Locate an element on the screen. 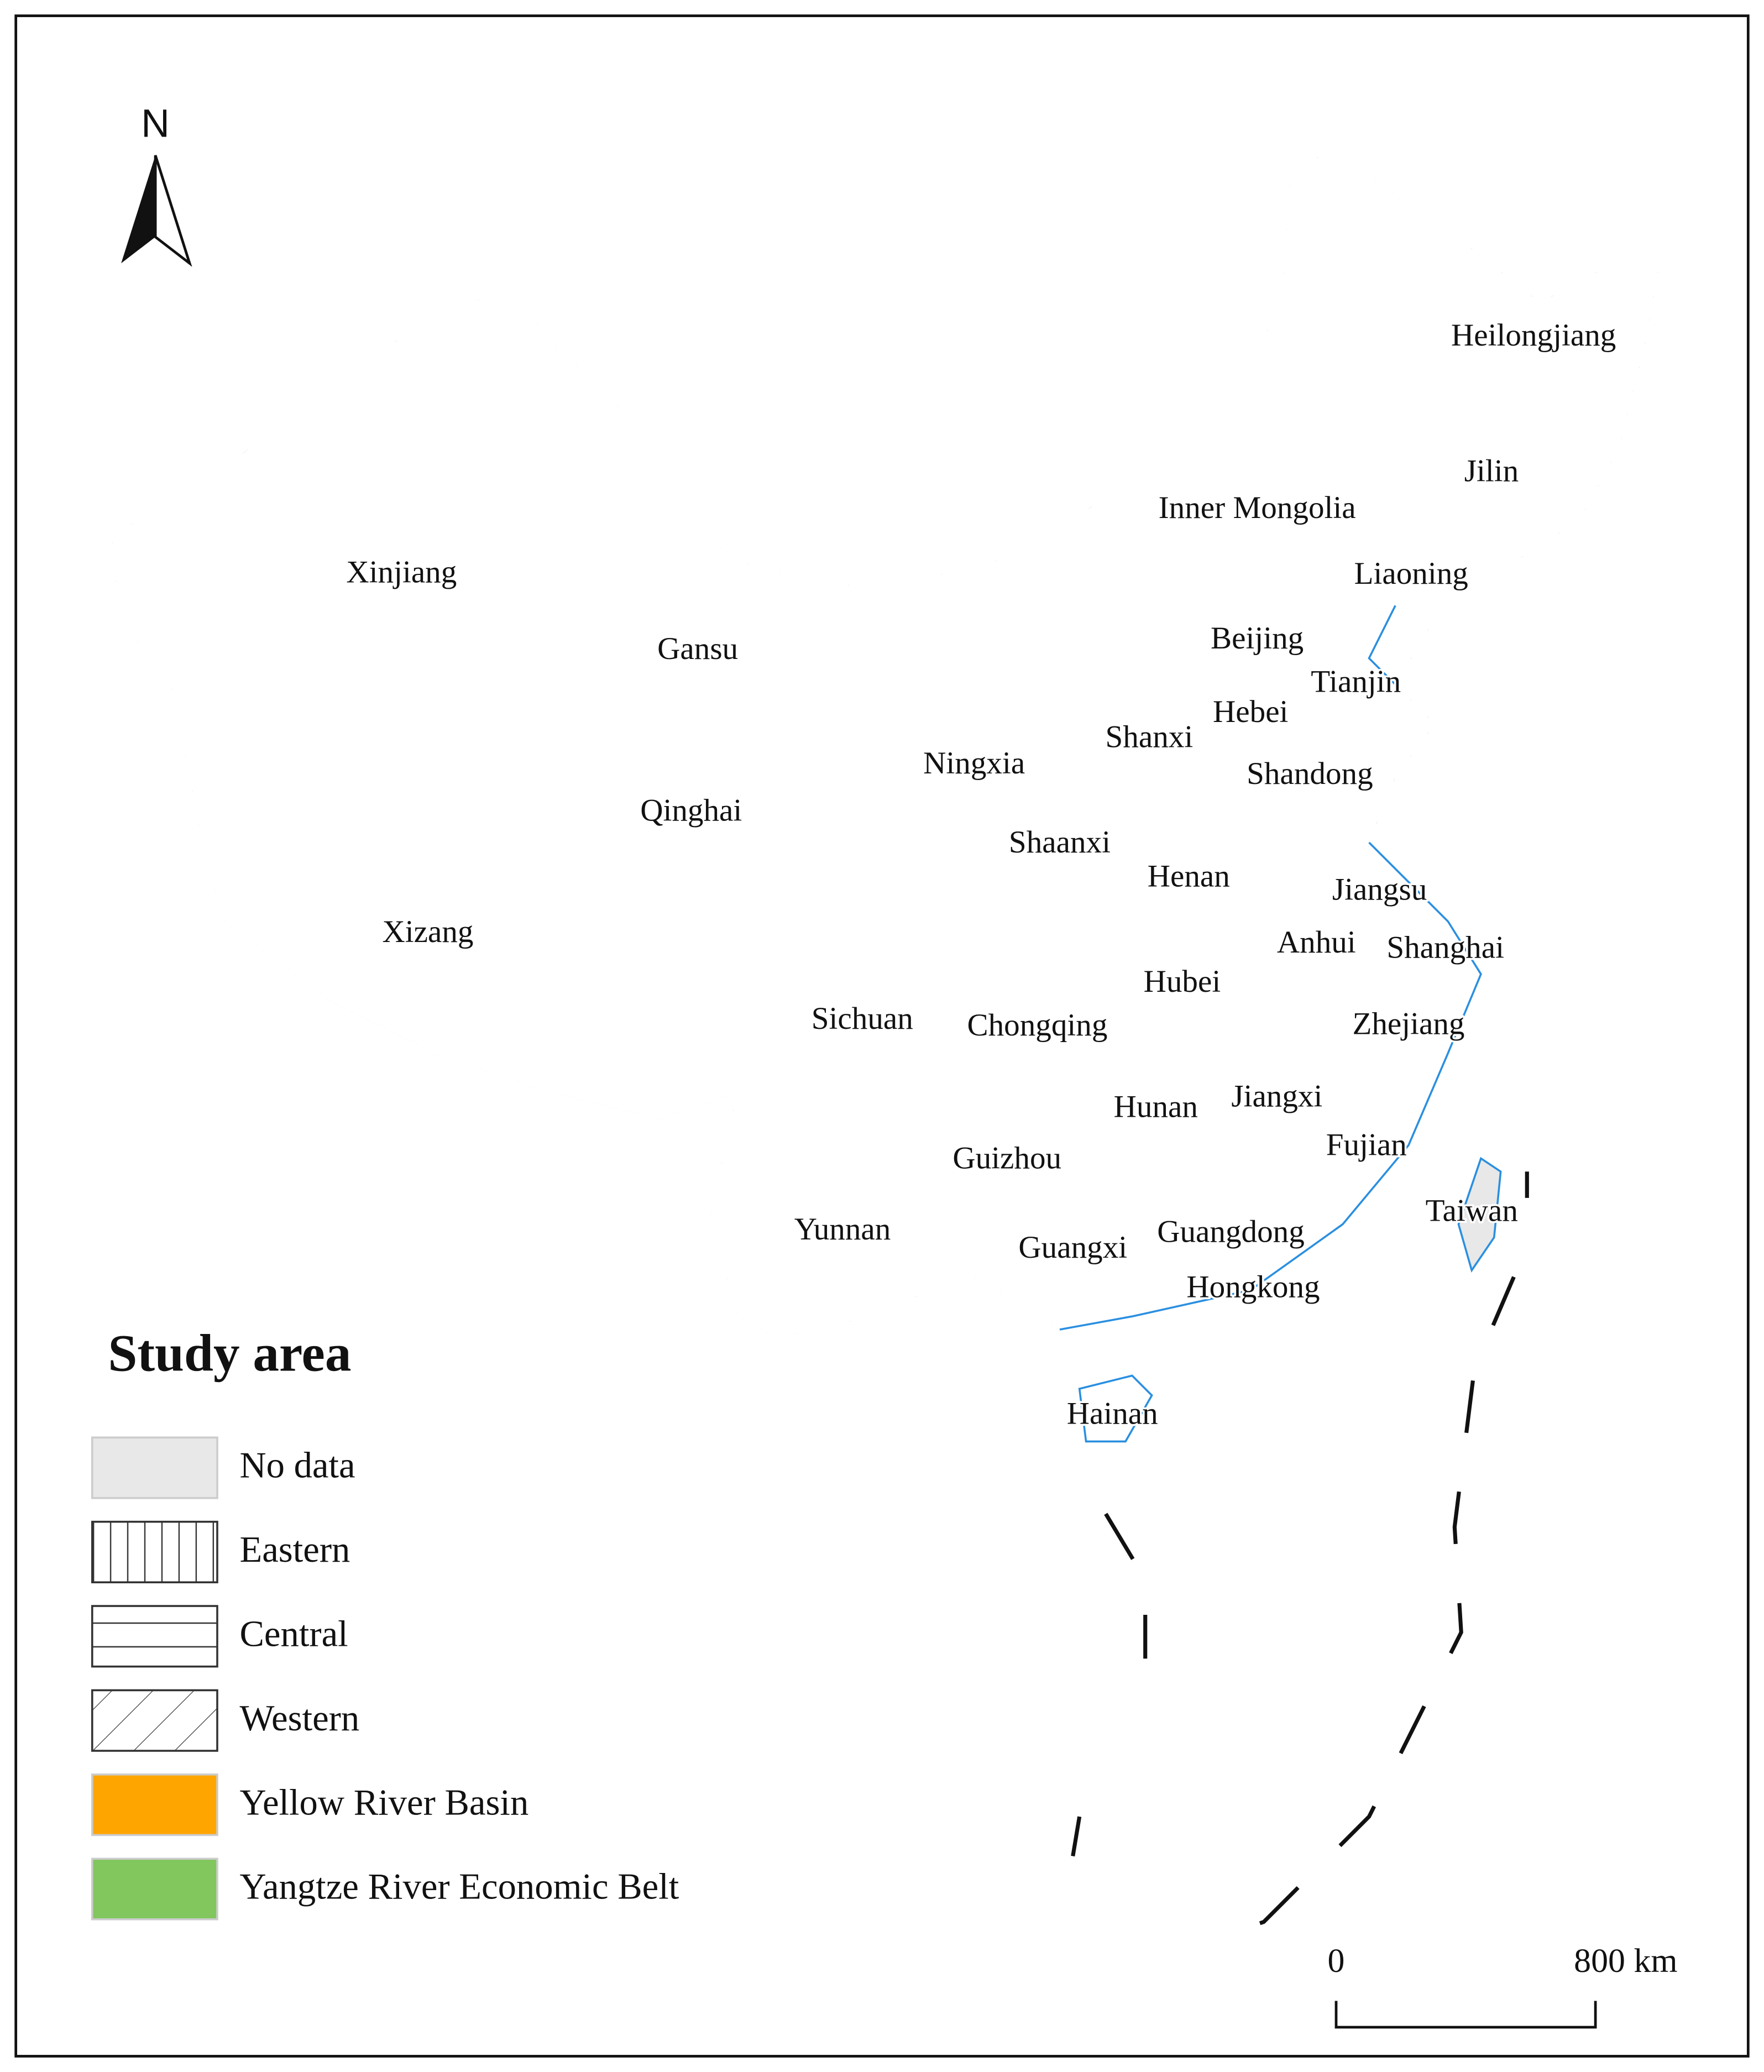  scale-start: 0 is located at coordinates (1336, 1961).